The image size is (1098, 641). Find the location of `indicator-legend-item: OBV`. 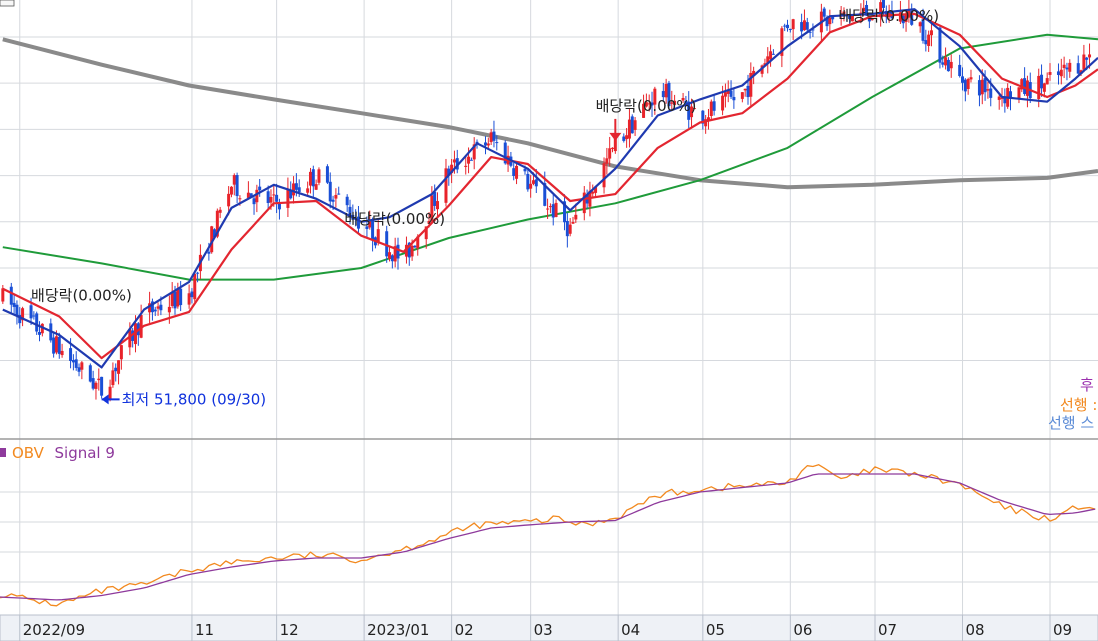

indicator-legend-item: OBV is located at coordinates (28, 453).